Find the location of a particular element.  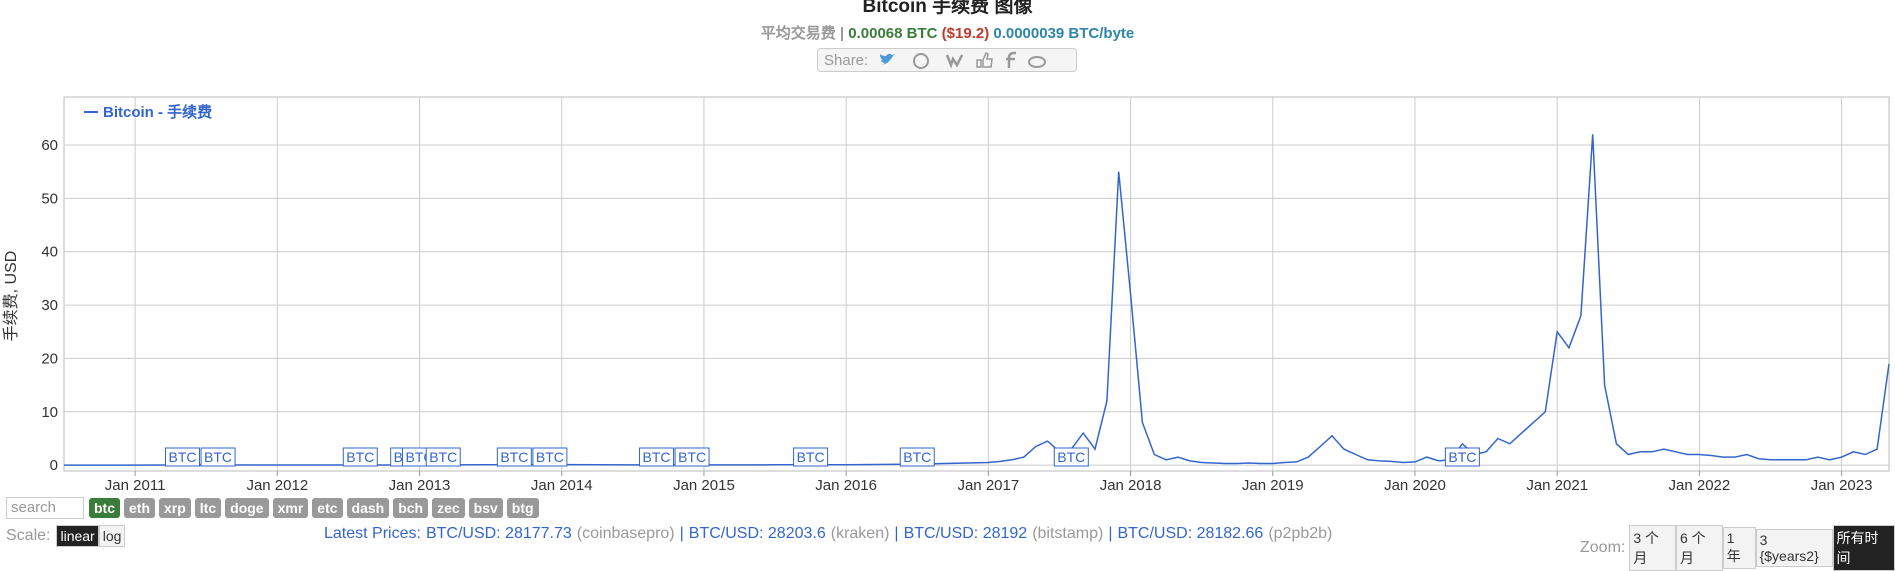

fee-btc: 0.00068 BTC is located at coordinates (893, 33).